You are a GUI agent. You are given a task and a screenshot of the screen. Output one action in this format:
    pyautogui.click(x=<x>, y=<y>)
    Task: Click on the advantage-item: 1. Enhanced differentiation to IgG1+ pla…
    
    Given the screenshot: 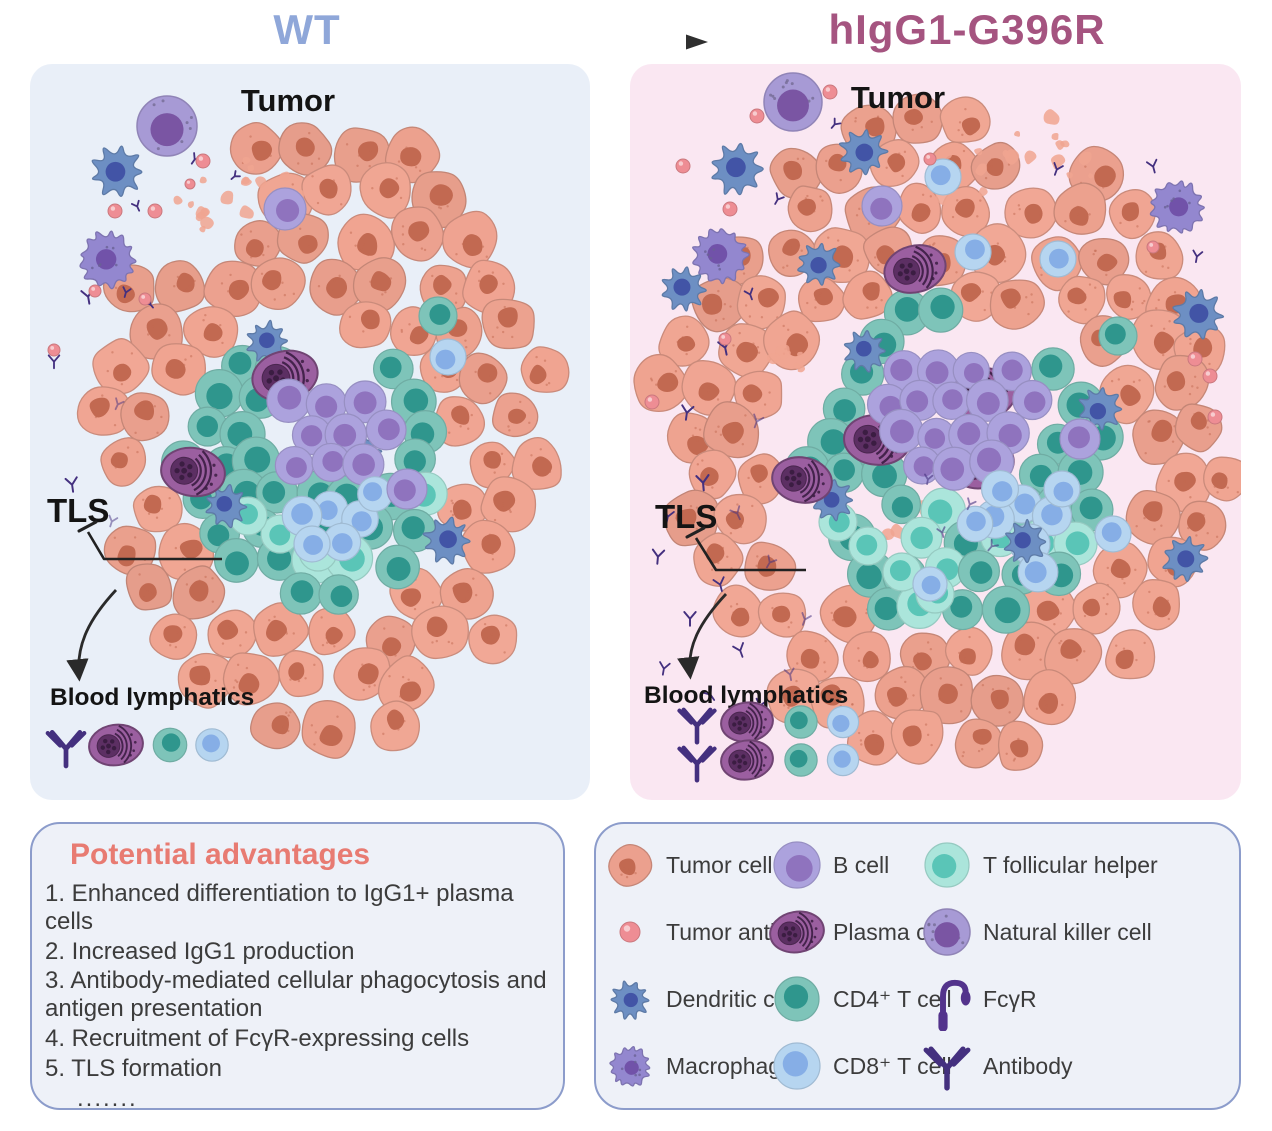 What is the action you would take?
    pyautogui.click(x=279, y=907)
    